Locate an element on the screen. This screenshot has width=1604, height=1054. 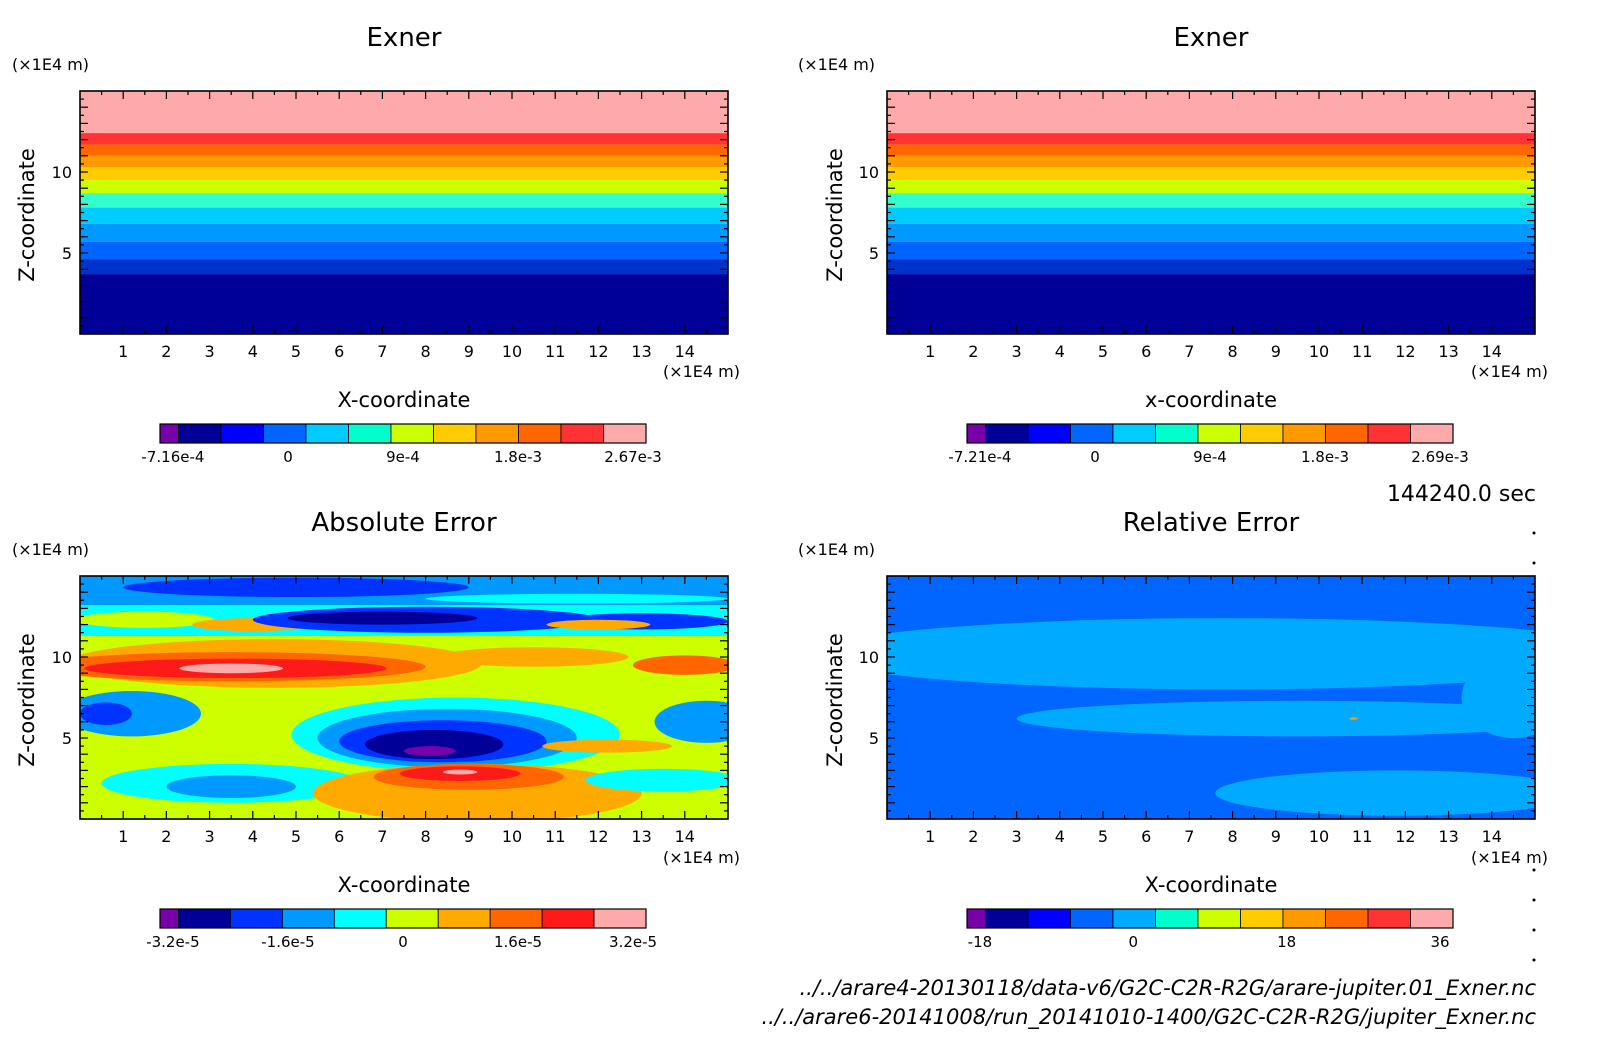
x-tick-label: 7 is located at coordinates (382, 351).